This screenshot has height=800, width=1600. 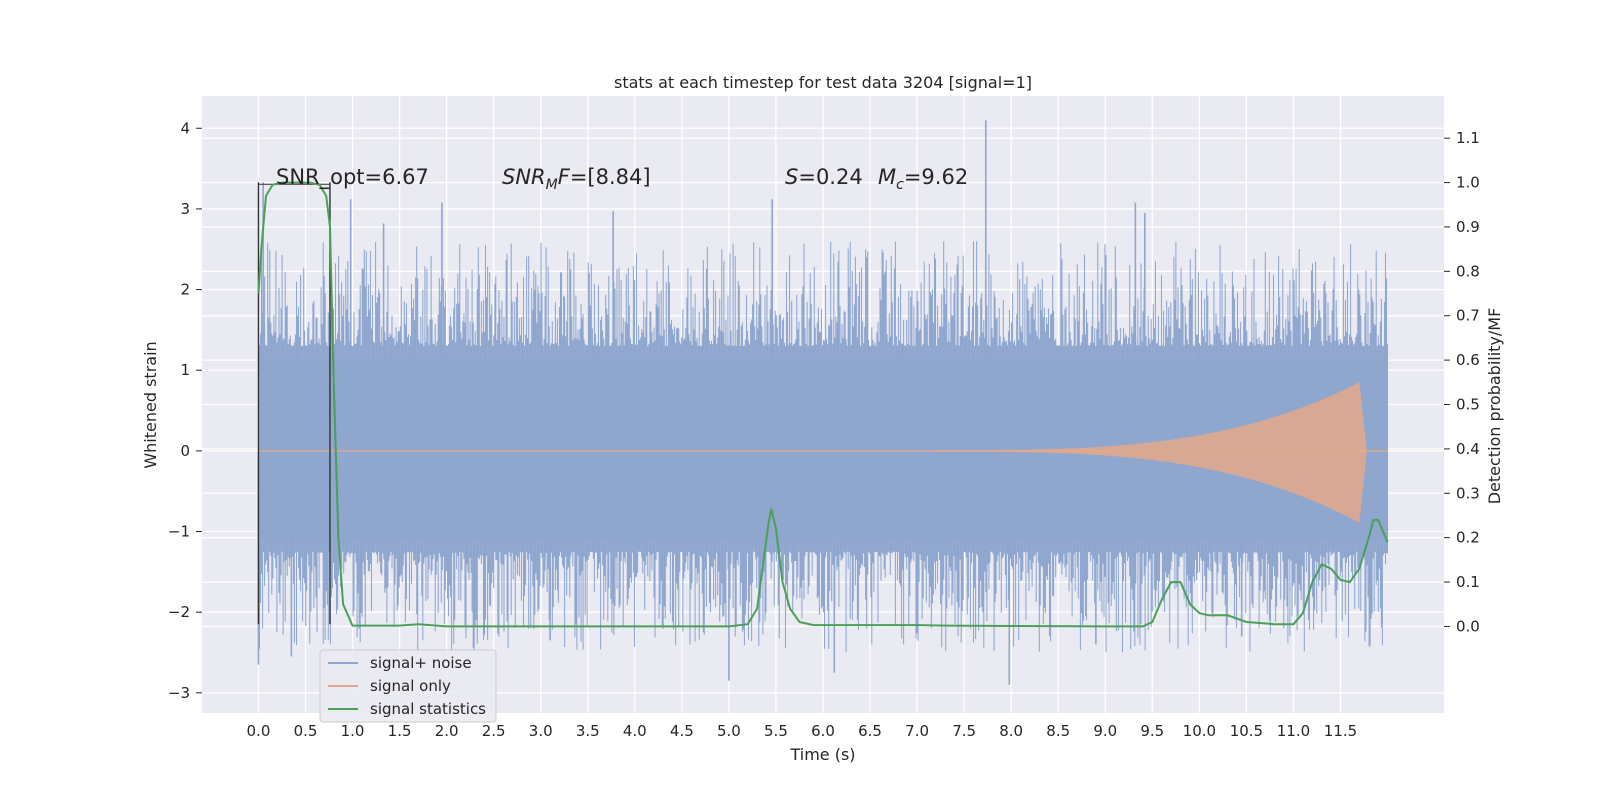 What do you see at coordinates (1468, 227) in the screenshot?
I see `y2-tick-label: 0.9` at bounding box center [1468, 227].